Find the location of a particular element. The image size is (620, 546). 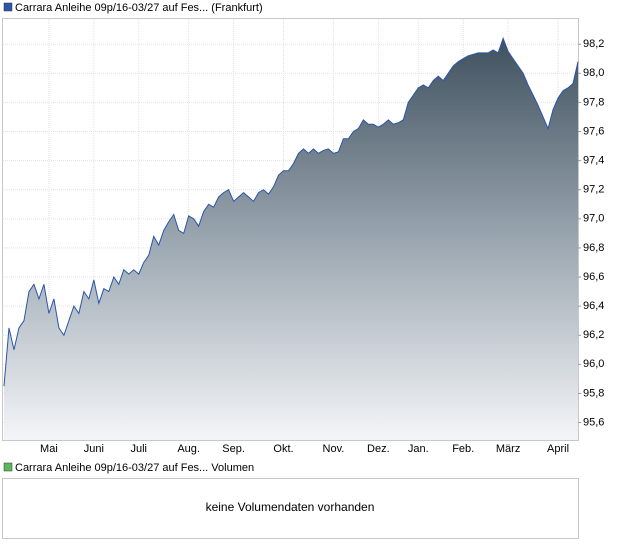

y-tick-label: 97,2 is located at coordinates (593, 190).